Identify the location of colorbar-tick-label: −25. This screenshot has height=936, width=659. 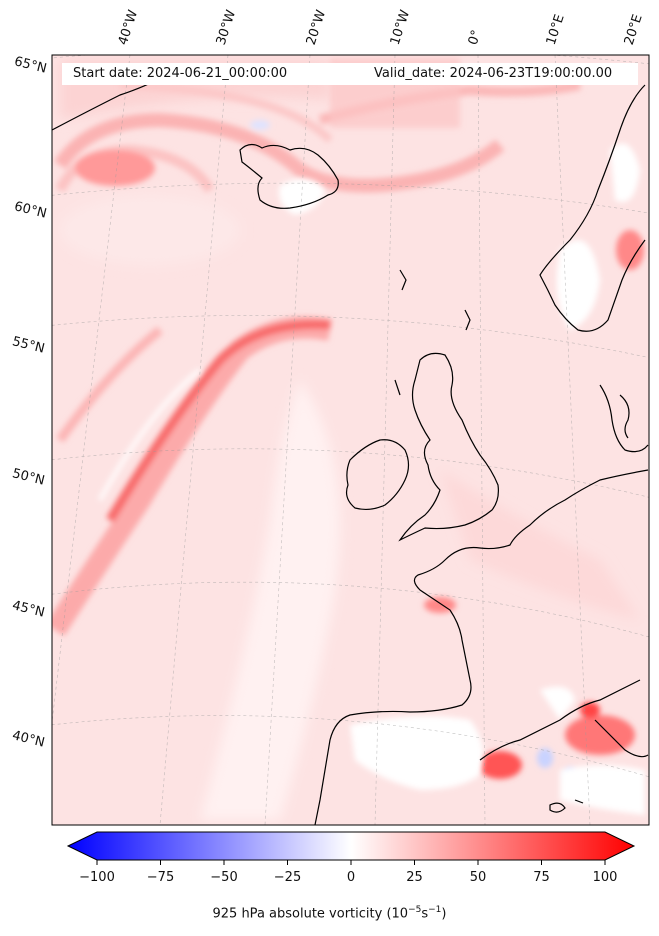
(287, 877).